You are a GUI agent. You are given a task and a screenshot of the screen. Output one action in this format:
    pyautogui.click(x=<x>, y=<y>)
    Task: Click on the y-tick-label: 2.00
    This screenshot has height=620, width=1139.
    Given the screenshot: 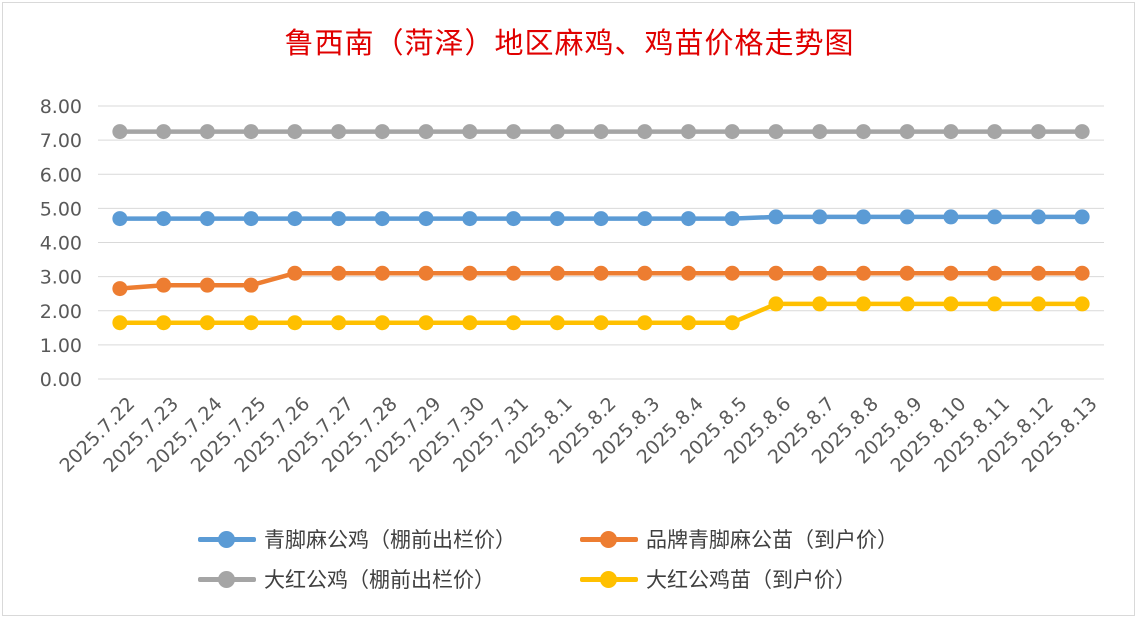 What is the action you would take?
    pyautogui.click(x=61, y=312)
    